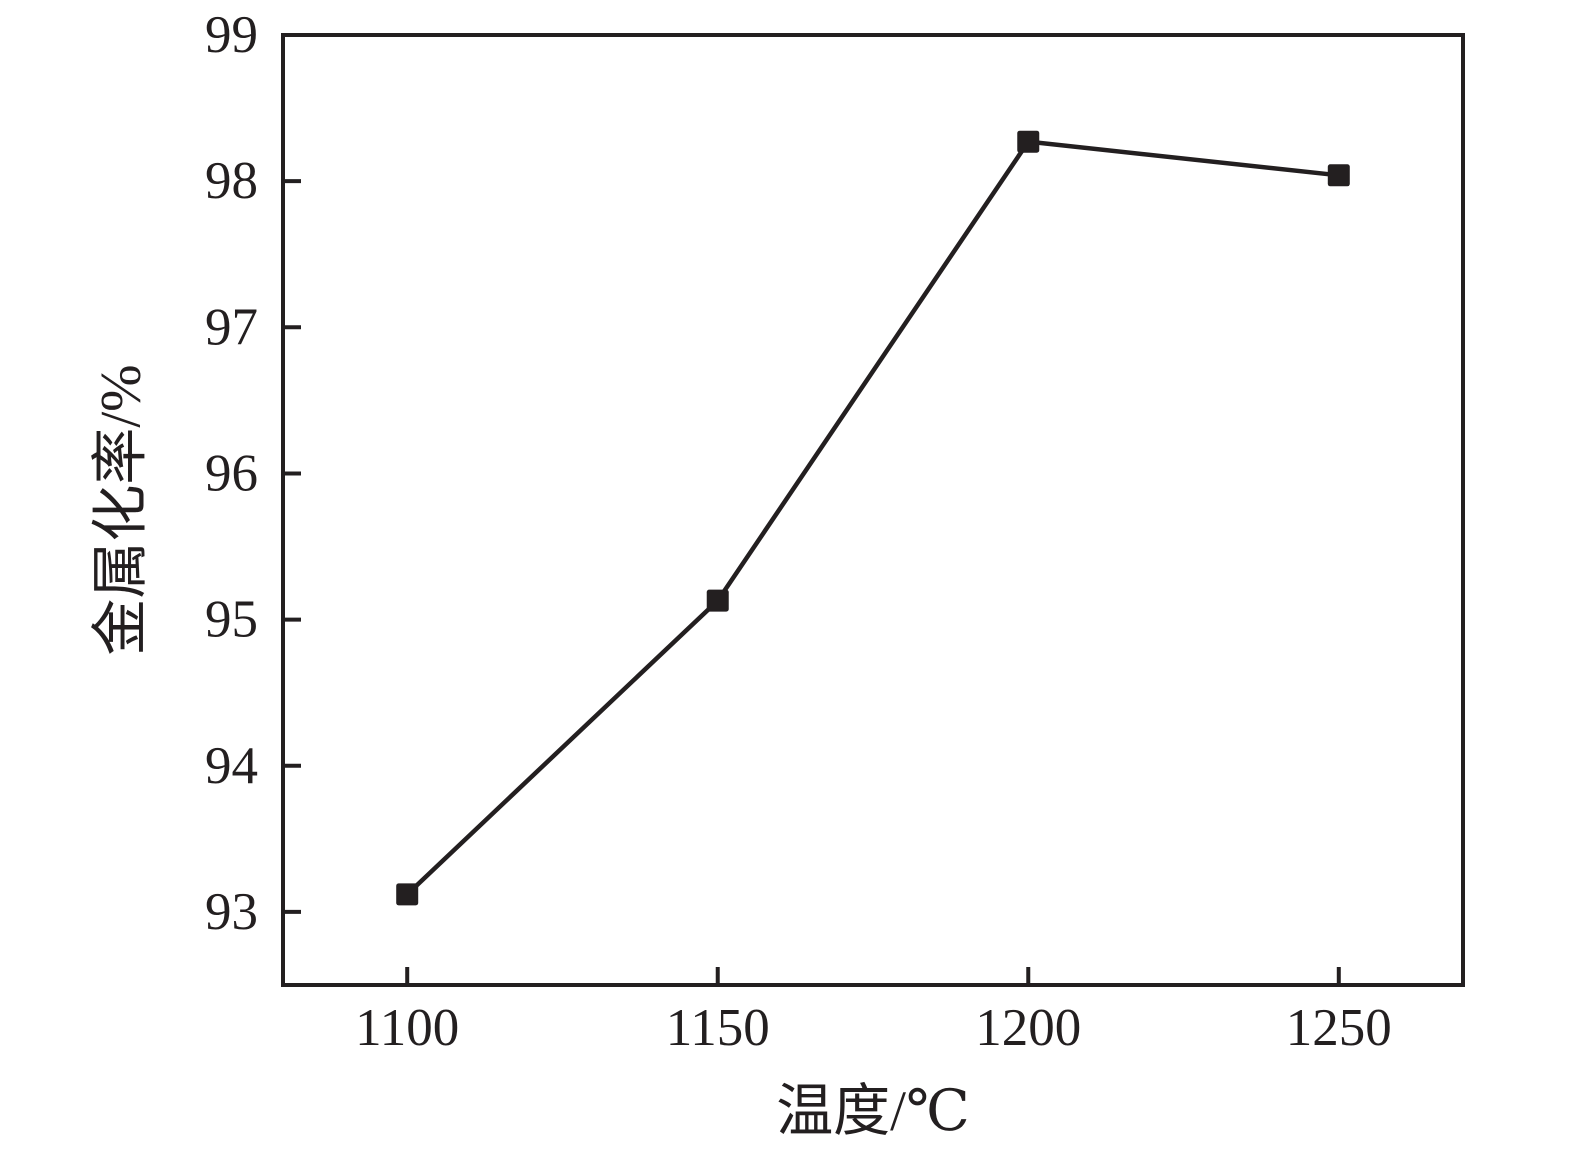  Describe the element at coordinates (231, 912) in the screenshot. I see `svg-text: 93` at that location.